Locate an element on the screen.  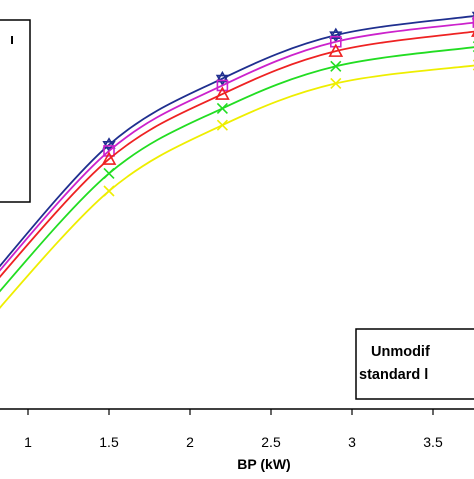
x-tick-label: 2 is located at coordinates (190, 442).